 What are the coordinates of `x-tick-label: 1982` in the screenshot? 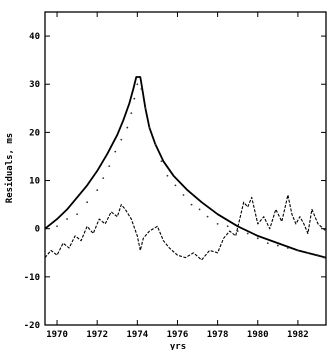 It's located at (298, 335).